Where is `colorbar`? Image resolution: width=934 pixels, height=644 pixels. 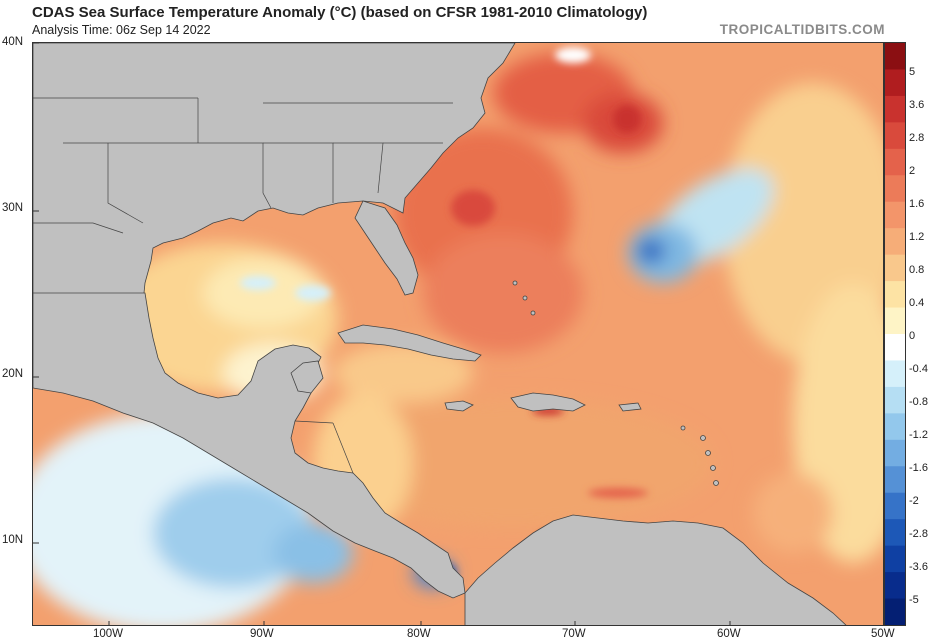 colorbar is located at coordinates (895, 334).